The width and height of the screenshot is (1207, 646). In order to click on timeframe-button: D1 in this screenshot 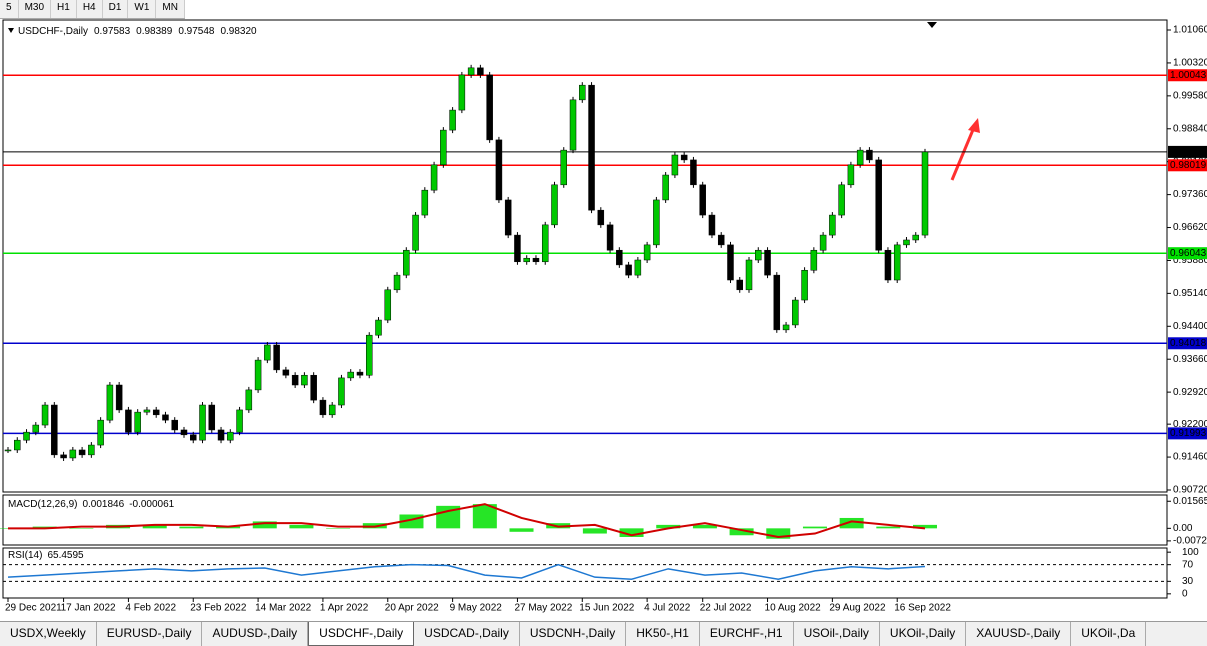, I will do `click(116, 9)`.